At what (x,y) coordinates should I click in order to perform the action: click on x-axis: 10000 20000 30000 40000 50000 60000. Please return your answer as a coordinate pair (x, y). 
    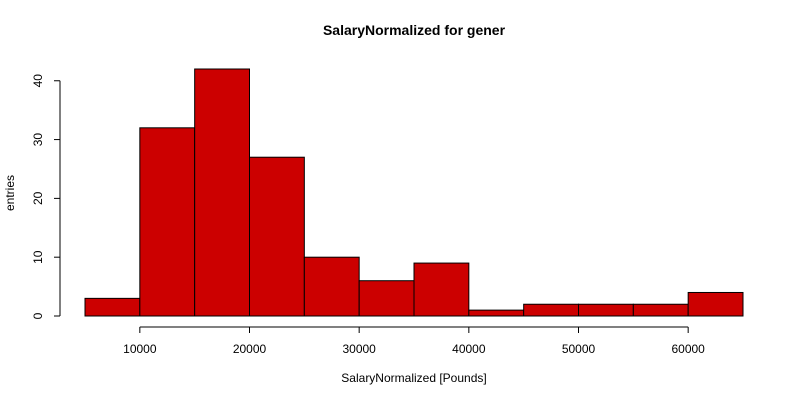
    Looking at the image, I should click on (414, 341).